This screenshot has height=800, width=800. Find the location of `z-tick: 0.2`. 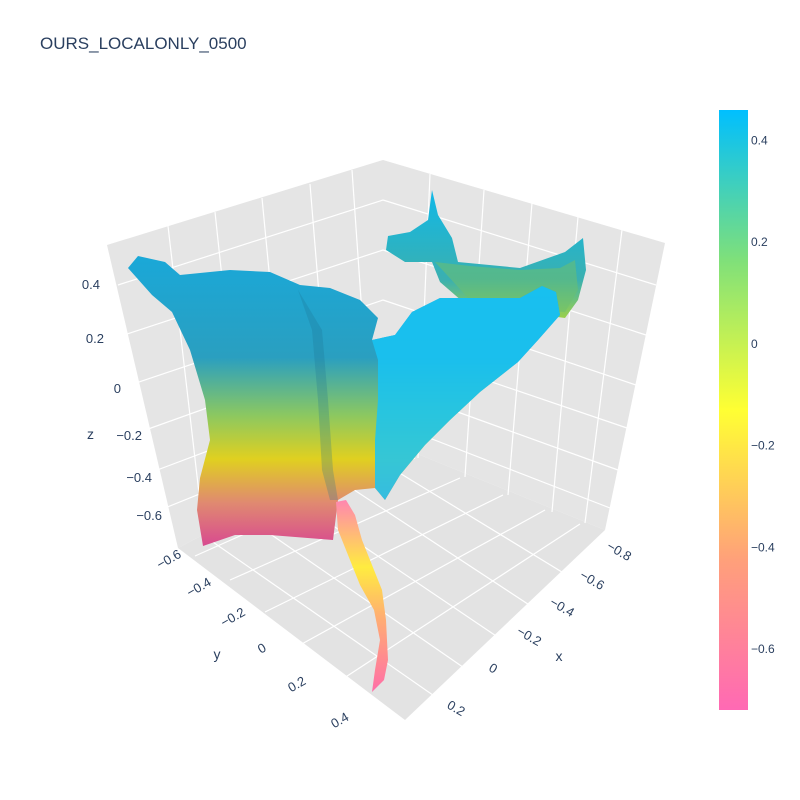

z-tick: 0.2 is located at coordinates (95, 338).